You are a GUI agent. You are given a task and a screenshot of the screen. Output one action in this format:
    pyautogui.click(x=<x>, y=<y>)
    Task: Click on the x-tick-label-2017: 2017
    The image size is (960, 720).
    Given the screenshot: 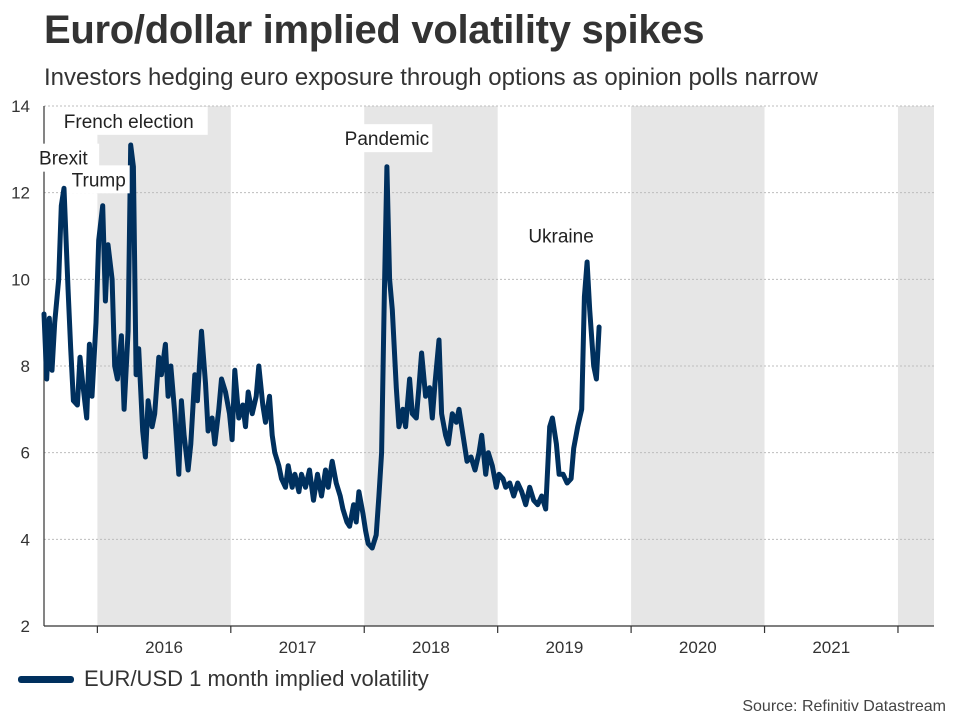 What is the action you would take?
    pyautogui.click(x=298, y=647)
    